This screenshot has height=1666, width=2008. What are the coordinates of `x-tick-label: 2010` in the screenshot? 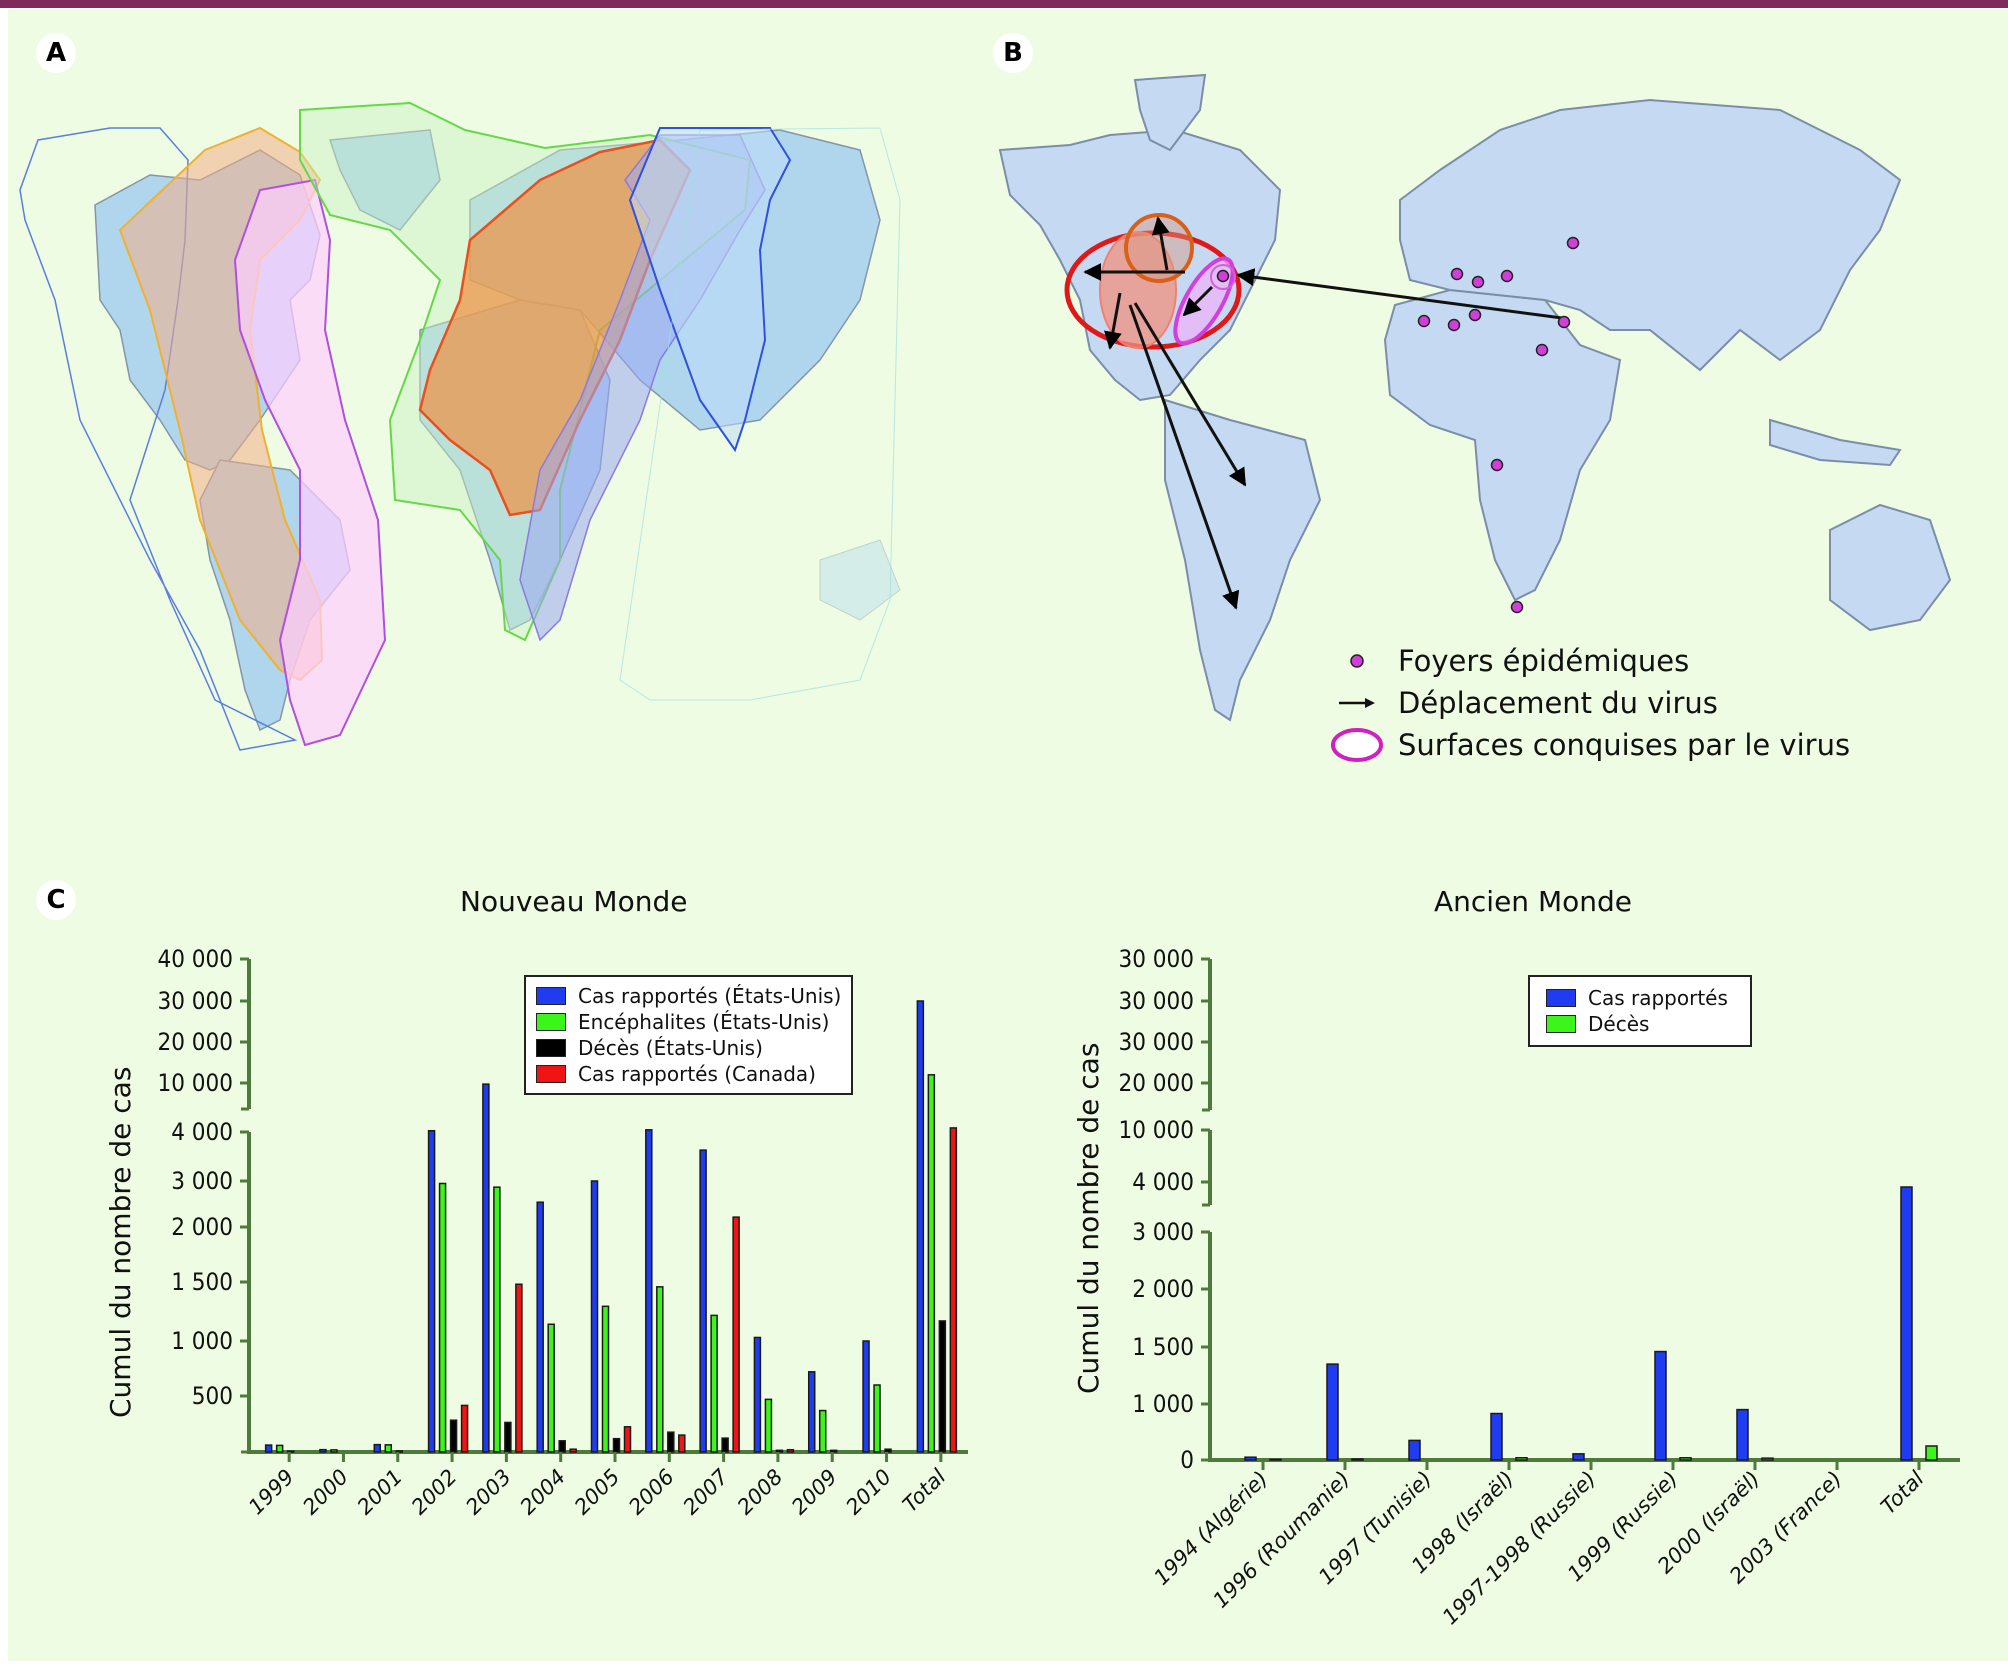 It's located at (868, 1492).